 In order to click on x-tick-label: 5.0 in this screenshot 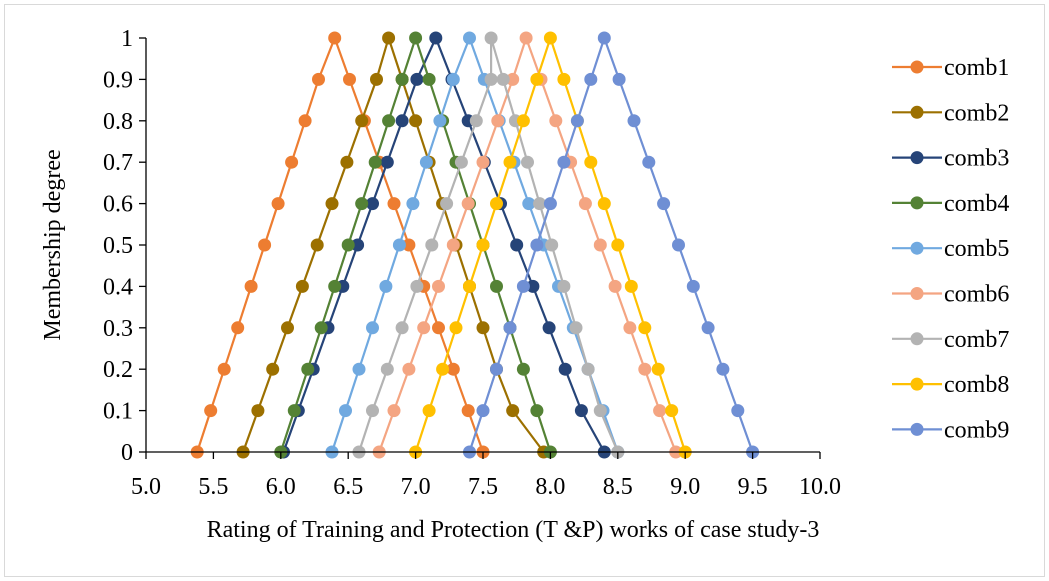, I will do `click(146, 487)`.